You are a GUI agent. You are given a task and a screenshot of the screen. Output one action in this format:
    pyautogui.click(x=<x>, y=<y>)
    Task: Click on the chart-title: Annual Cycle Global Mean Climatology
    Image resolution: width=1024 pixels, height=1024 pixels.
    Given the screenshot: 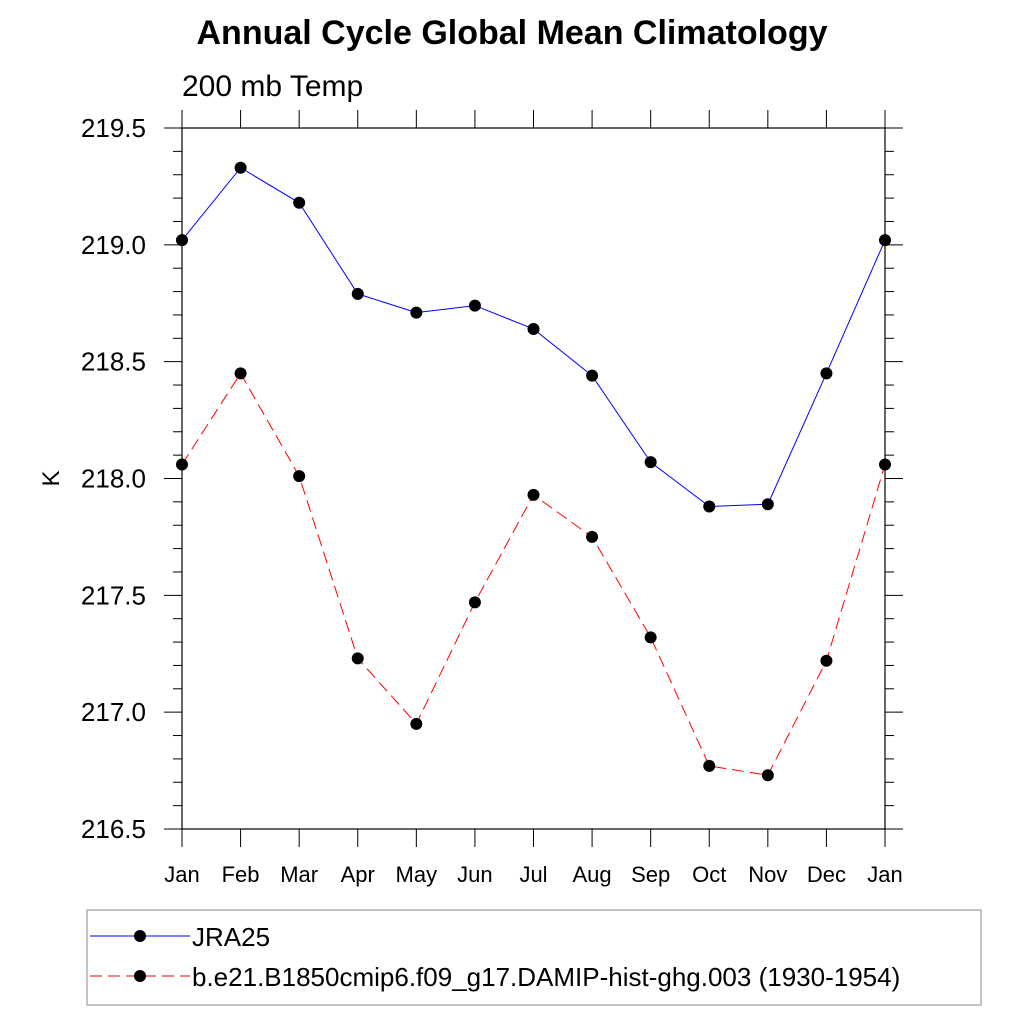 What is the action you would take?
    pyautogui.click(x=512, y=33)
    